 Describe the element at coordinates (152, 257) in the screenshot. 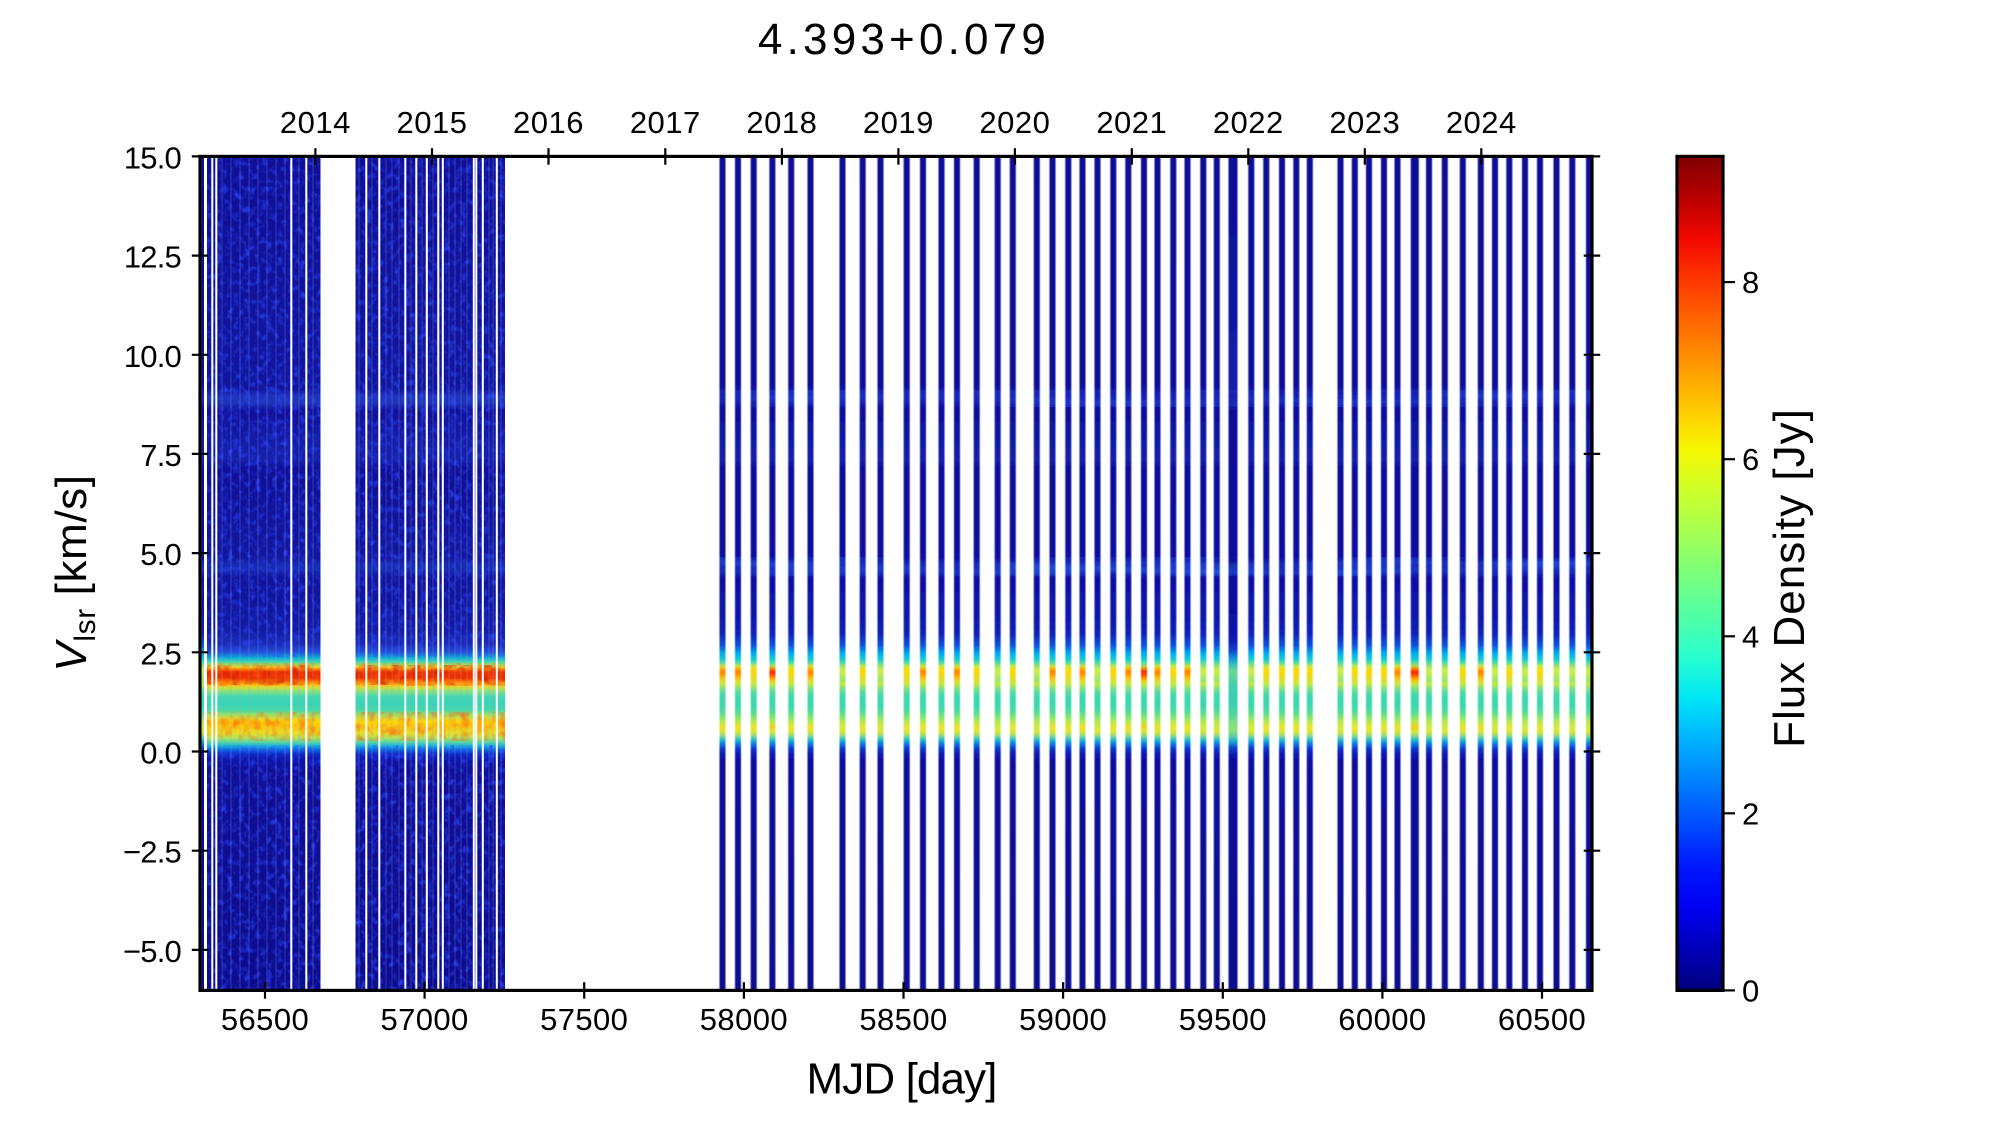

I see `svg-text: 12.5` at that location.